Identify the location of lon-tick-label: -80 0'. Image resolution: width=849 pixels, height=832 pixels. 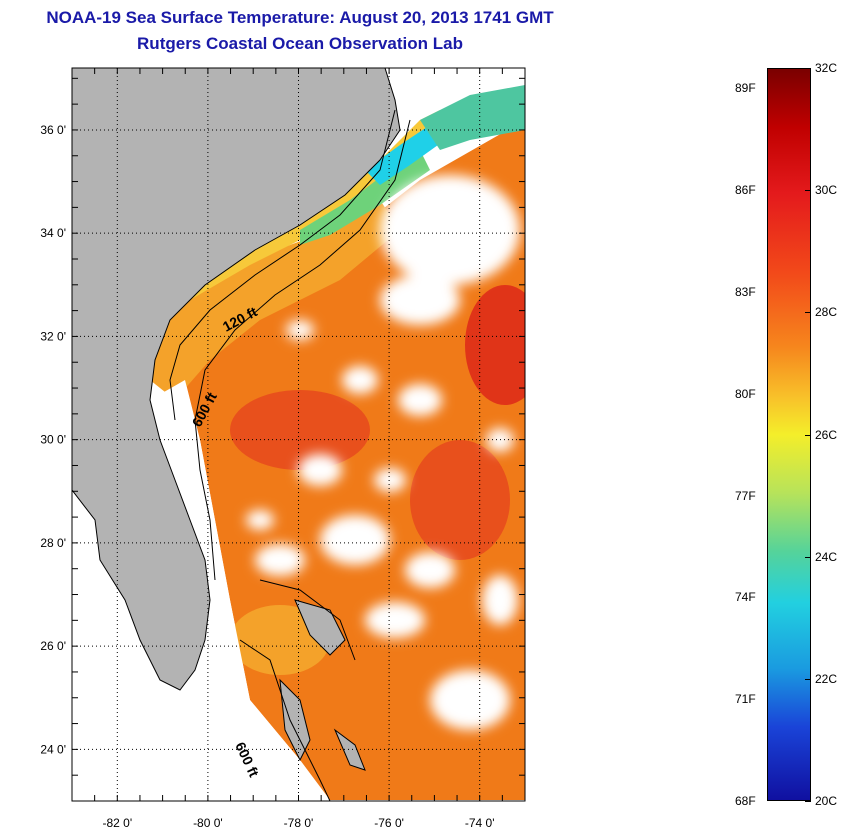
(208, 823).